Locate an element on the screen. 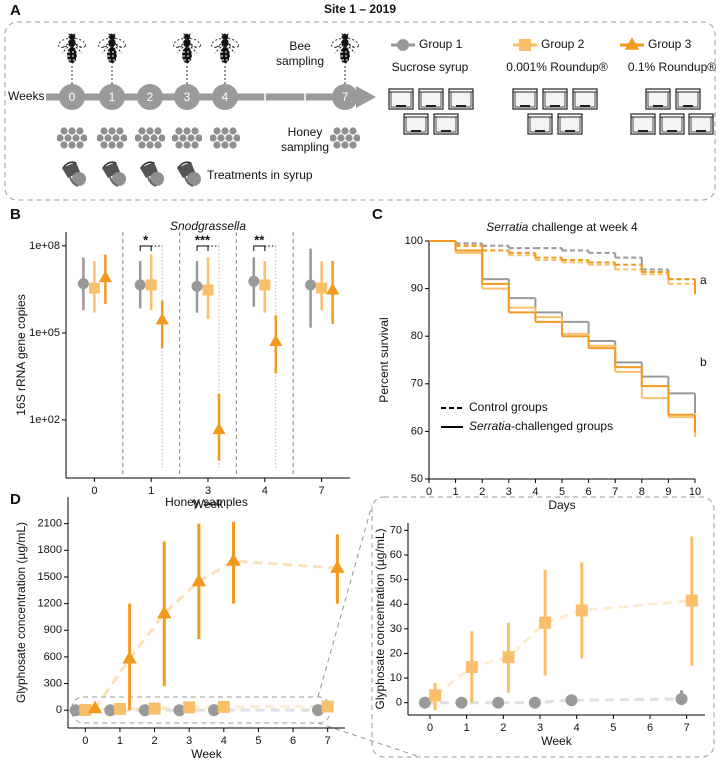 Image resolution: width=721 pixels, height=762 pixels. honey-sampling-label: Honey is located at coordinates (305, 132).